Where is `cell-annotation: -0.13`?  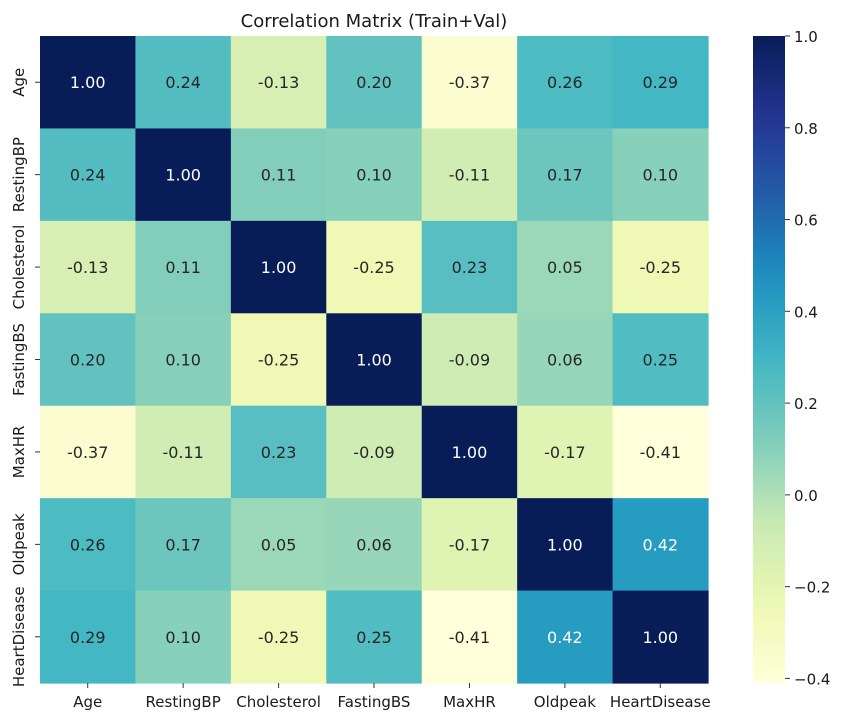
cell-annotation: -0.13 is located at coordinates (87, 267).